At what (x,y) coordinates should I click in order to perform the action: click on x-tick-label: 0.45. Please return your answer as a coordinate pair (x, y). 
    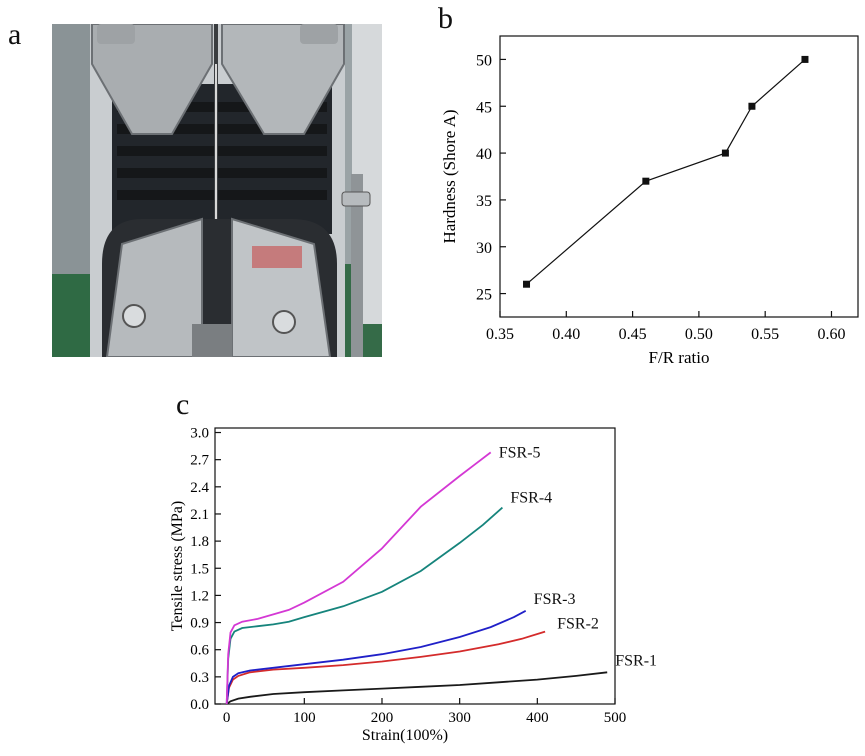
    Looking at the image, I should click on (633, 334).